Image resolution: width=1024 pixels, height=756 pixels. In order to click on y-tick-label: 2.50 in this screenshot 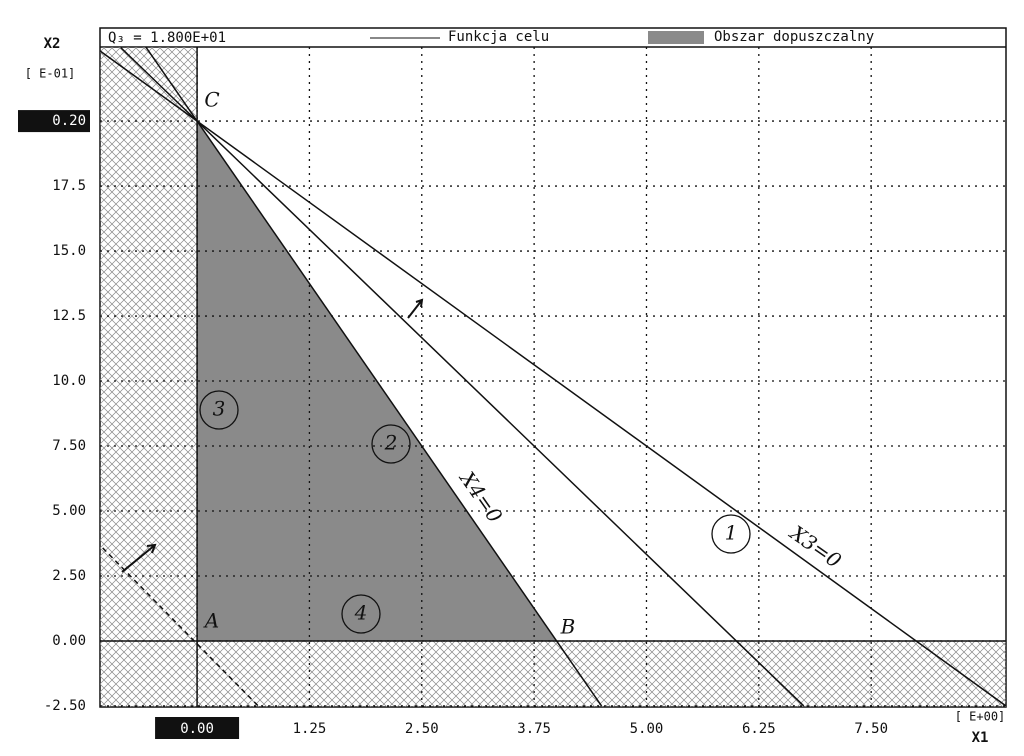, I will do `click(69, 576)`.